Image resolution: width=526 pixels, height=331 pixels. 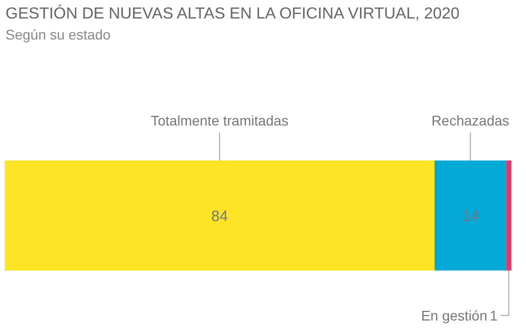 I want to click on chart-title: GESTIÓN DE NUEVAS ALTAS EN LA OFICINA VIRTUAL, 2020, so click(x=233, y=13).